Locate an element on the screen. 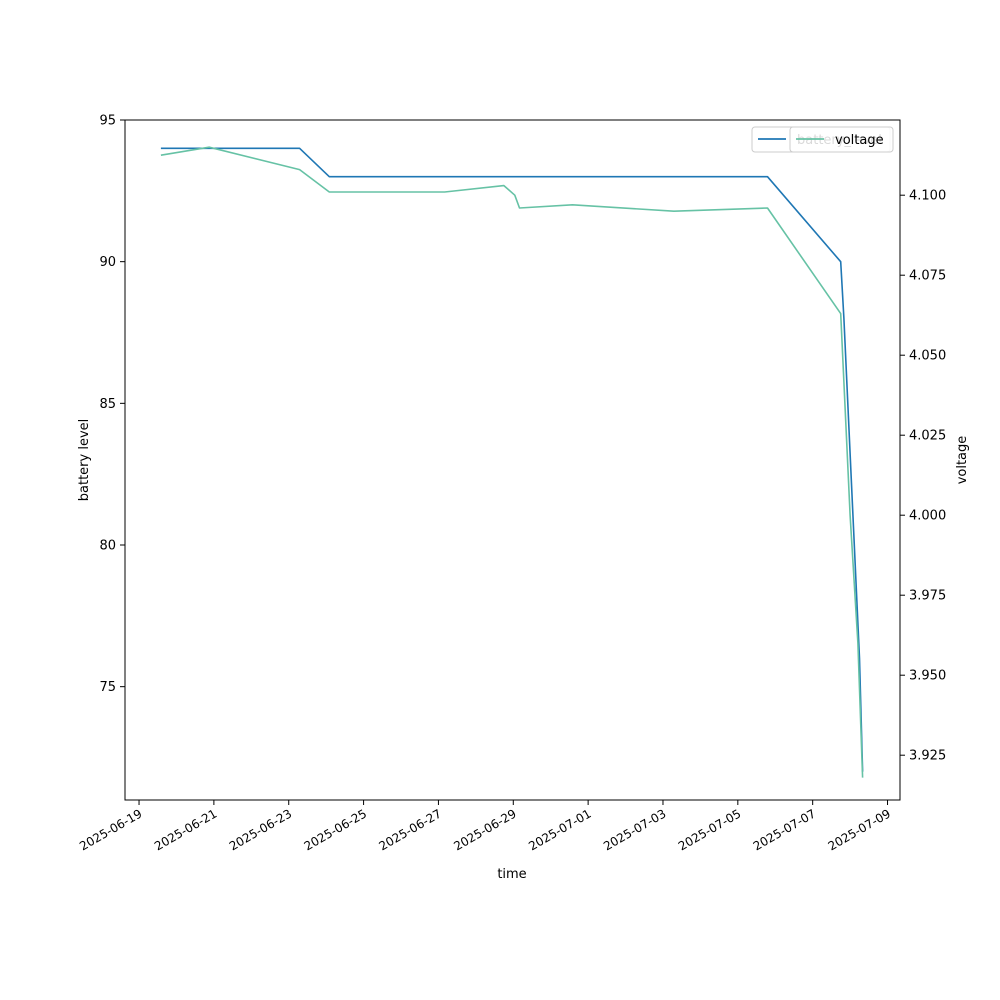  x-tick-label: 2025-06-29 is located at coordinates (484, 829).